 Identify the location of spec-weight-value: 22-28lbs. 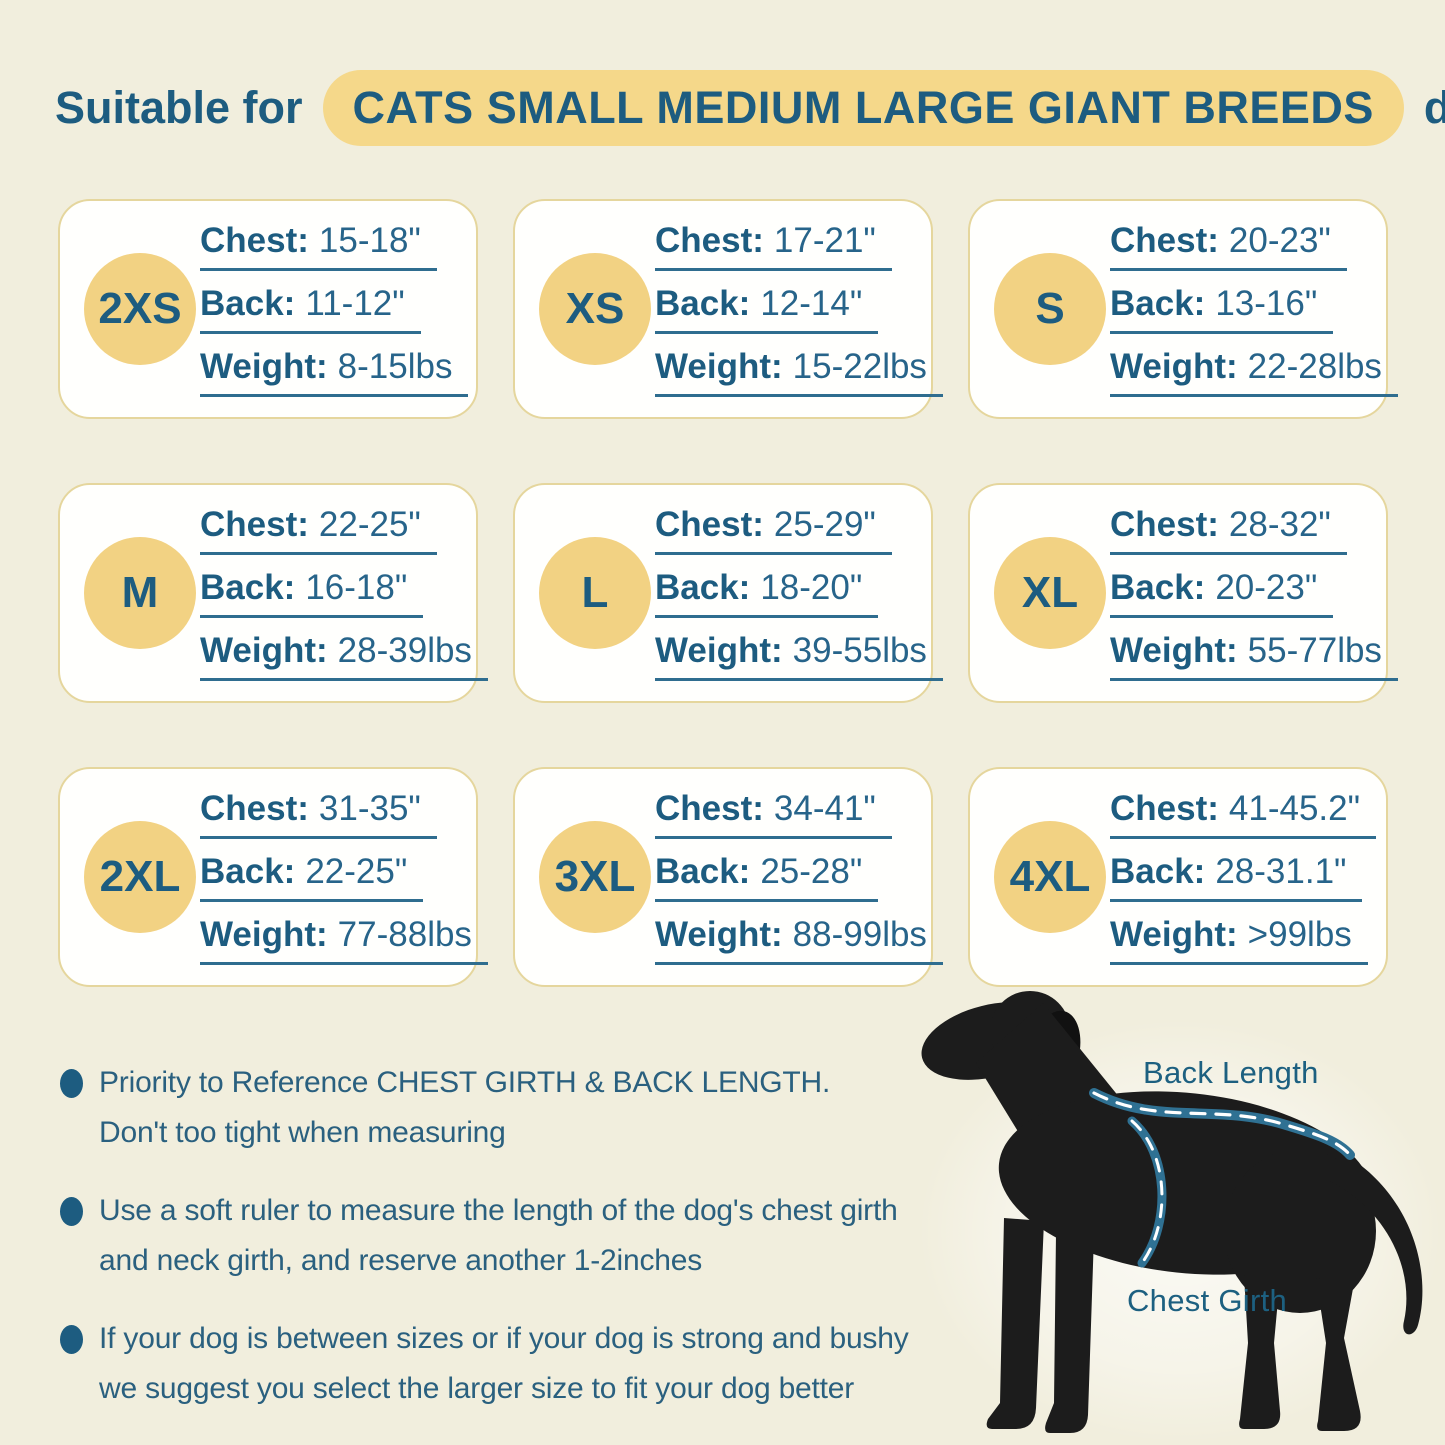
(1314, 366).